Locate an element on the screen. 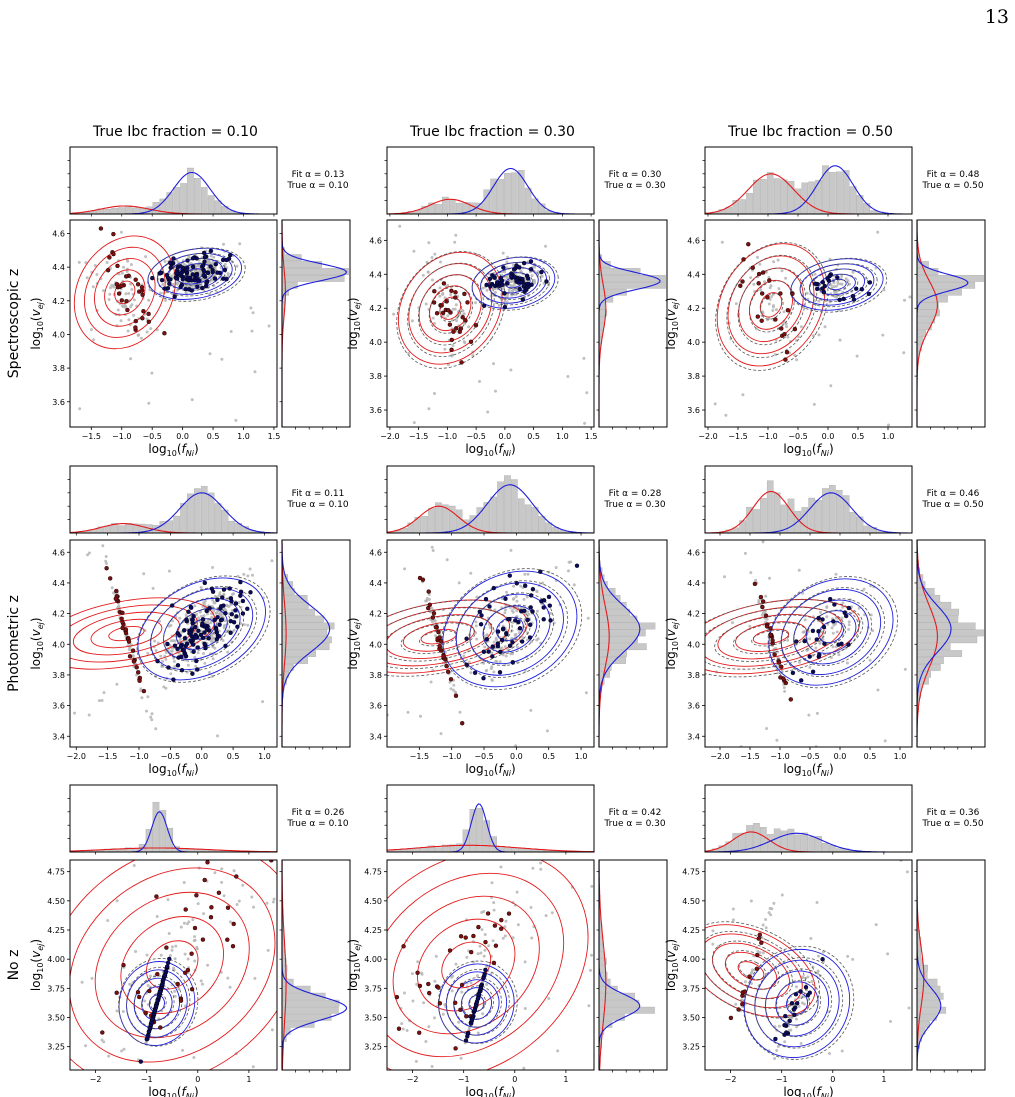 The image size is (1015, 1097). y-tick-label: 4.0 is located at coordinates (58, 334).